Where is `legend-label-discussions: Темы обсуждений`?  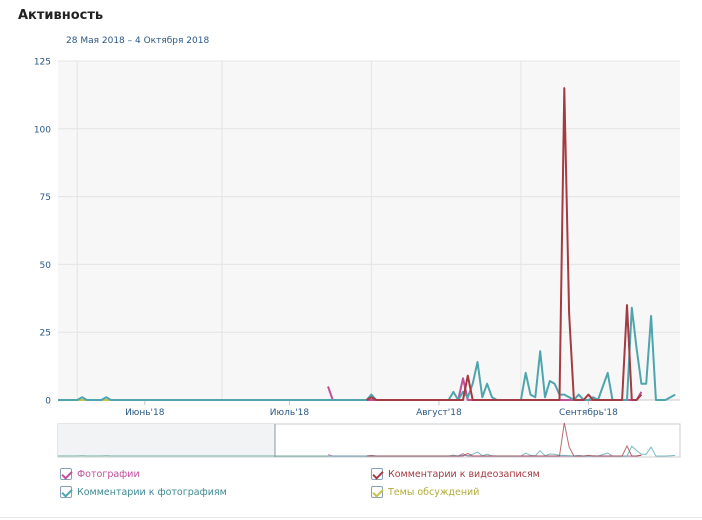
legend-label-discussions: Темы обсуждений is located at coordinates (434, 492).